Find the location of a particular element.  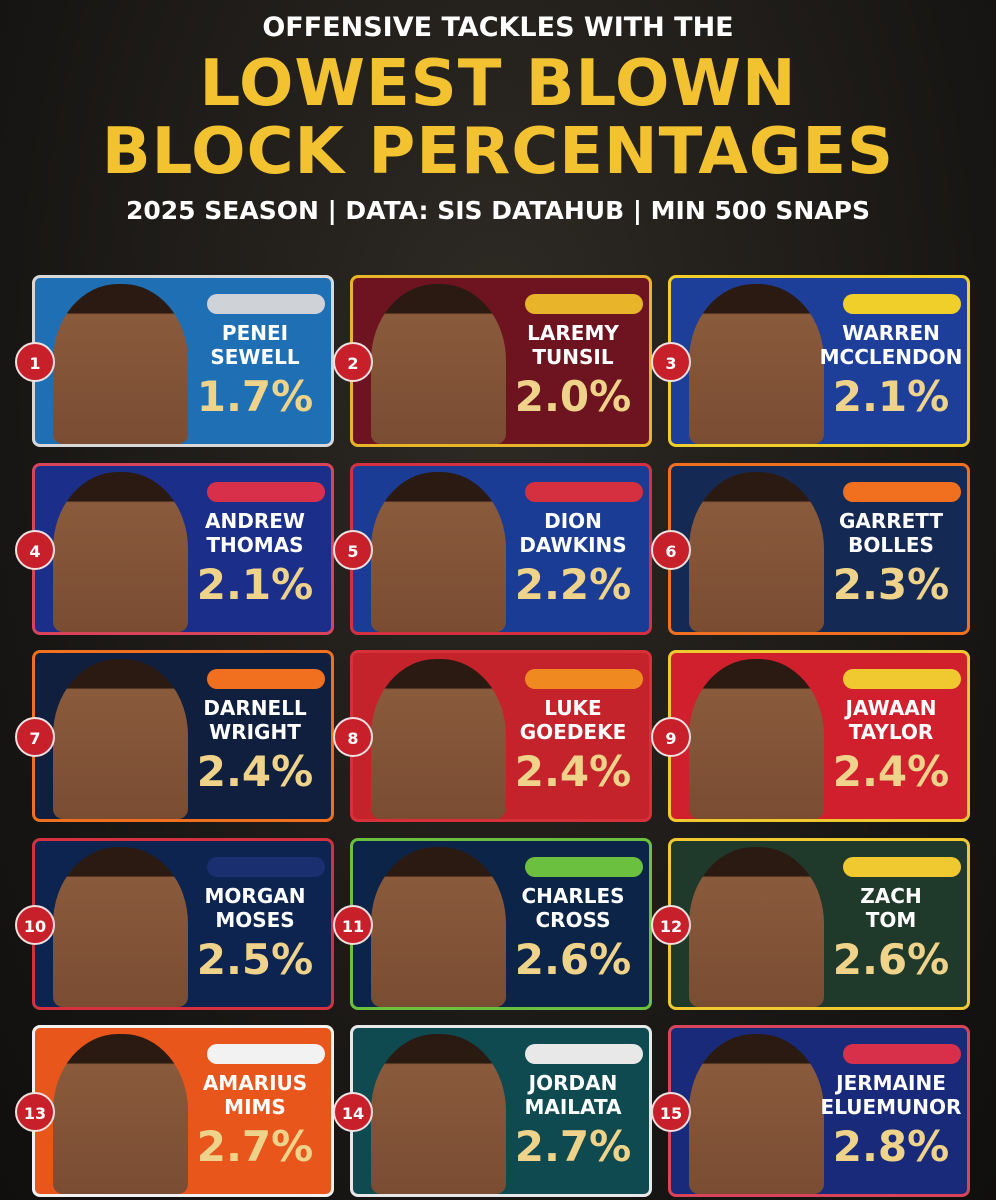

player-card: WARREN MCCLENDON 2.1% 3 is located at coordinates (810, 361).